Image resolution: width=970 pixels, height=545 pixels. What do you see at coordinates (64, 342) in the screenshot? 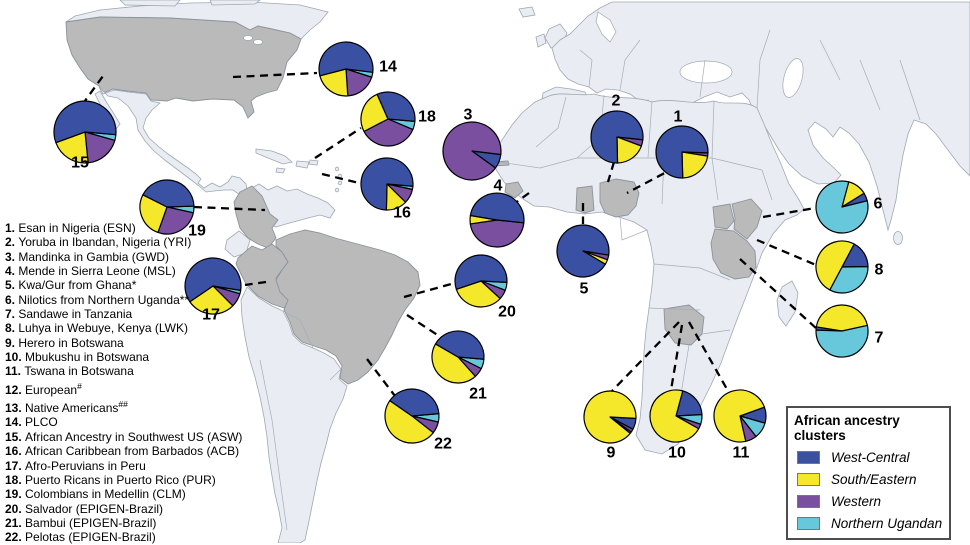
I see `population-list-item: 9. Herero in Botswana` at bounding box center [64, 342].